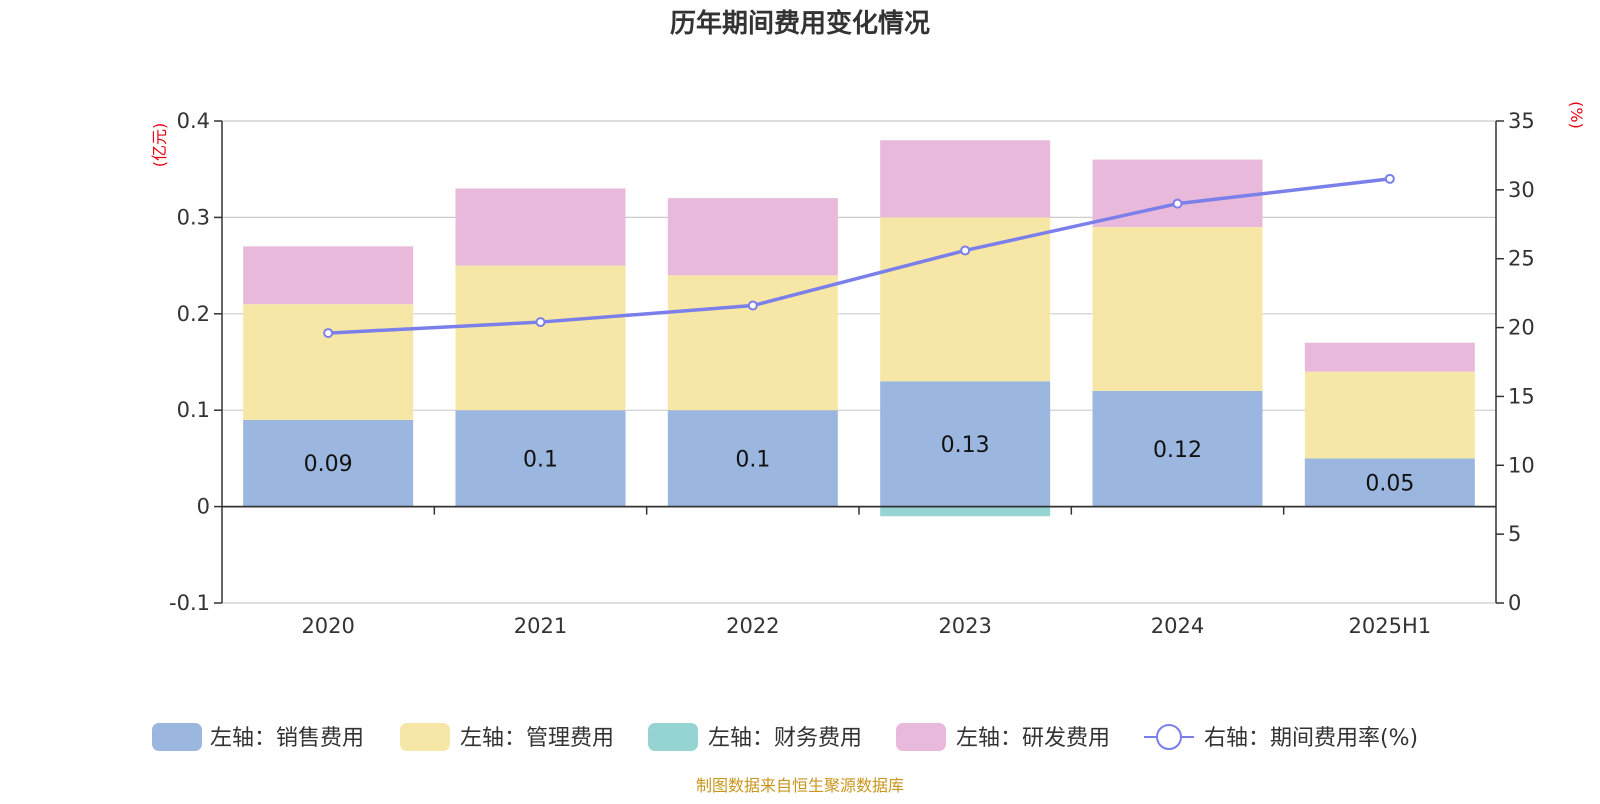 This screenshot has height=804, width=1600. I want to click on bar-segment-s1-2024, so click(1177, 309).